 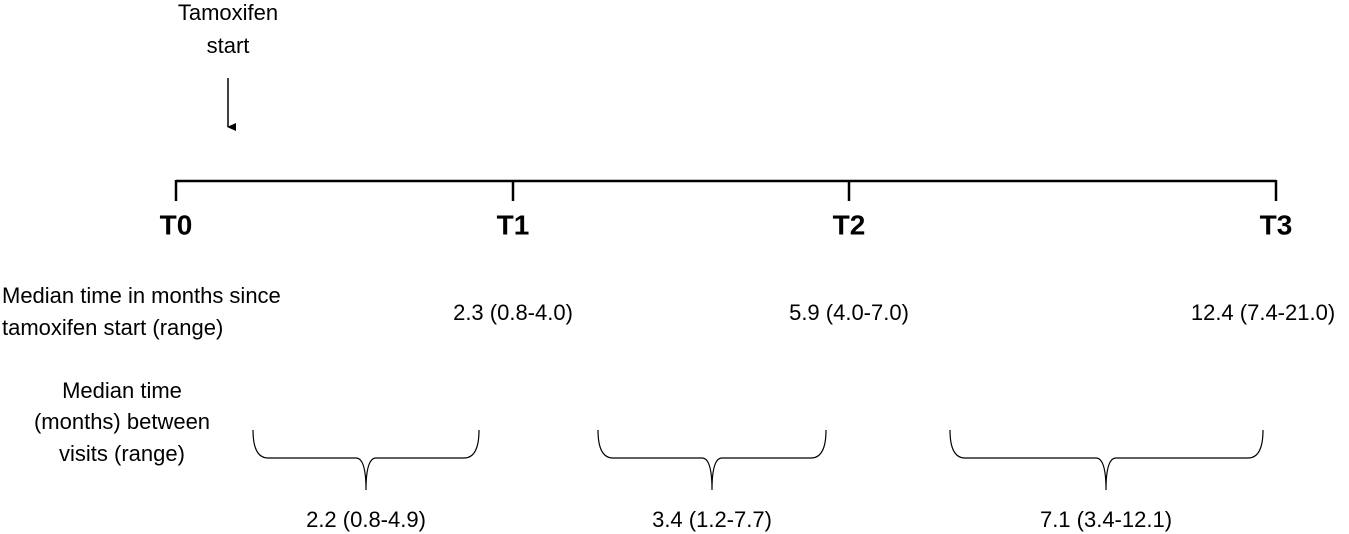 What do you see at coordinates (712, 519) in the screenshot?
I see `value: 3.4 (1.2-7.7)` at bounding box center [712, 519].